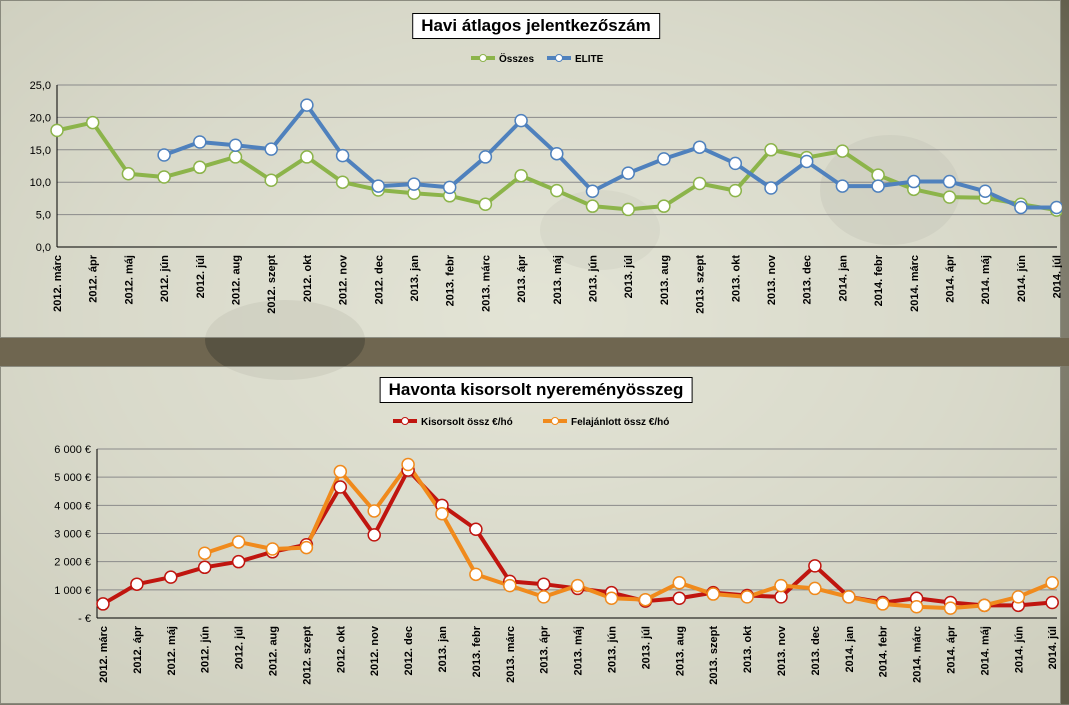 This screenshot has width=1069, height=705. What do you see at coordinates (589, 59) in the screenshot?
I see `legend-label: ELITE` at bounding box center [589, 59].